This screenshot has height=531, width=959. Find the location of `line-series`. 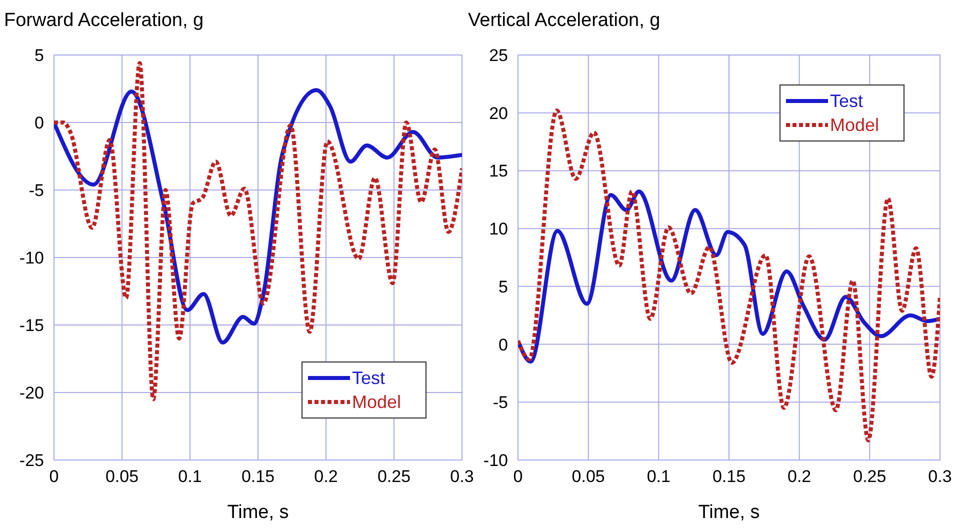

line-series is located at coordinates (729, 277).